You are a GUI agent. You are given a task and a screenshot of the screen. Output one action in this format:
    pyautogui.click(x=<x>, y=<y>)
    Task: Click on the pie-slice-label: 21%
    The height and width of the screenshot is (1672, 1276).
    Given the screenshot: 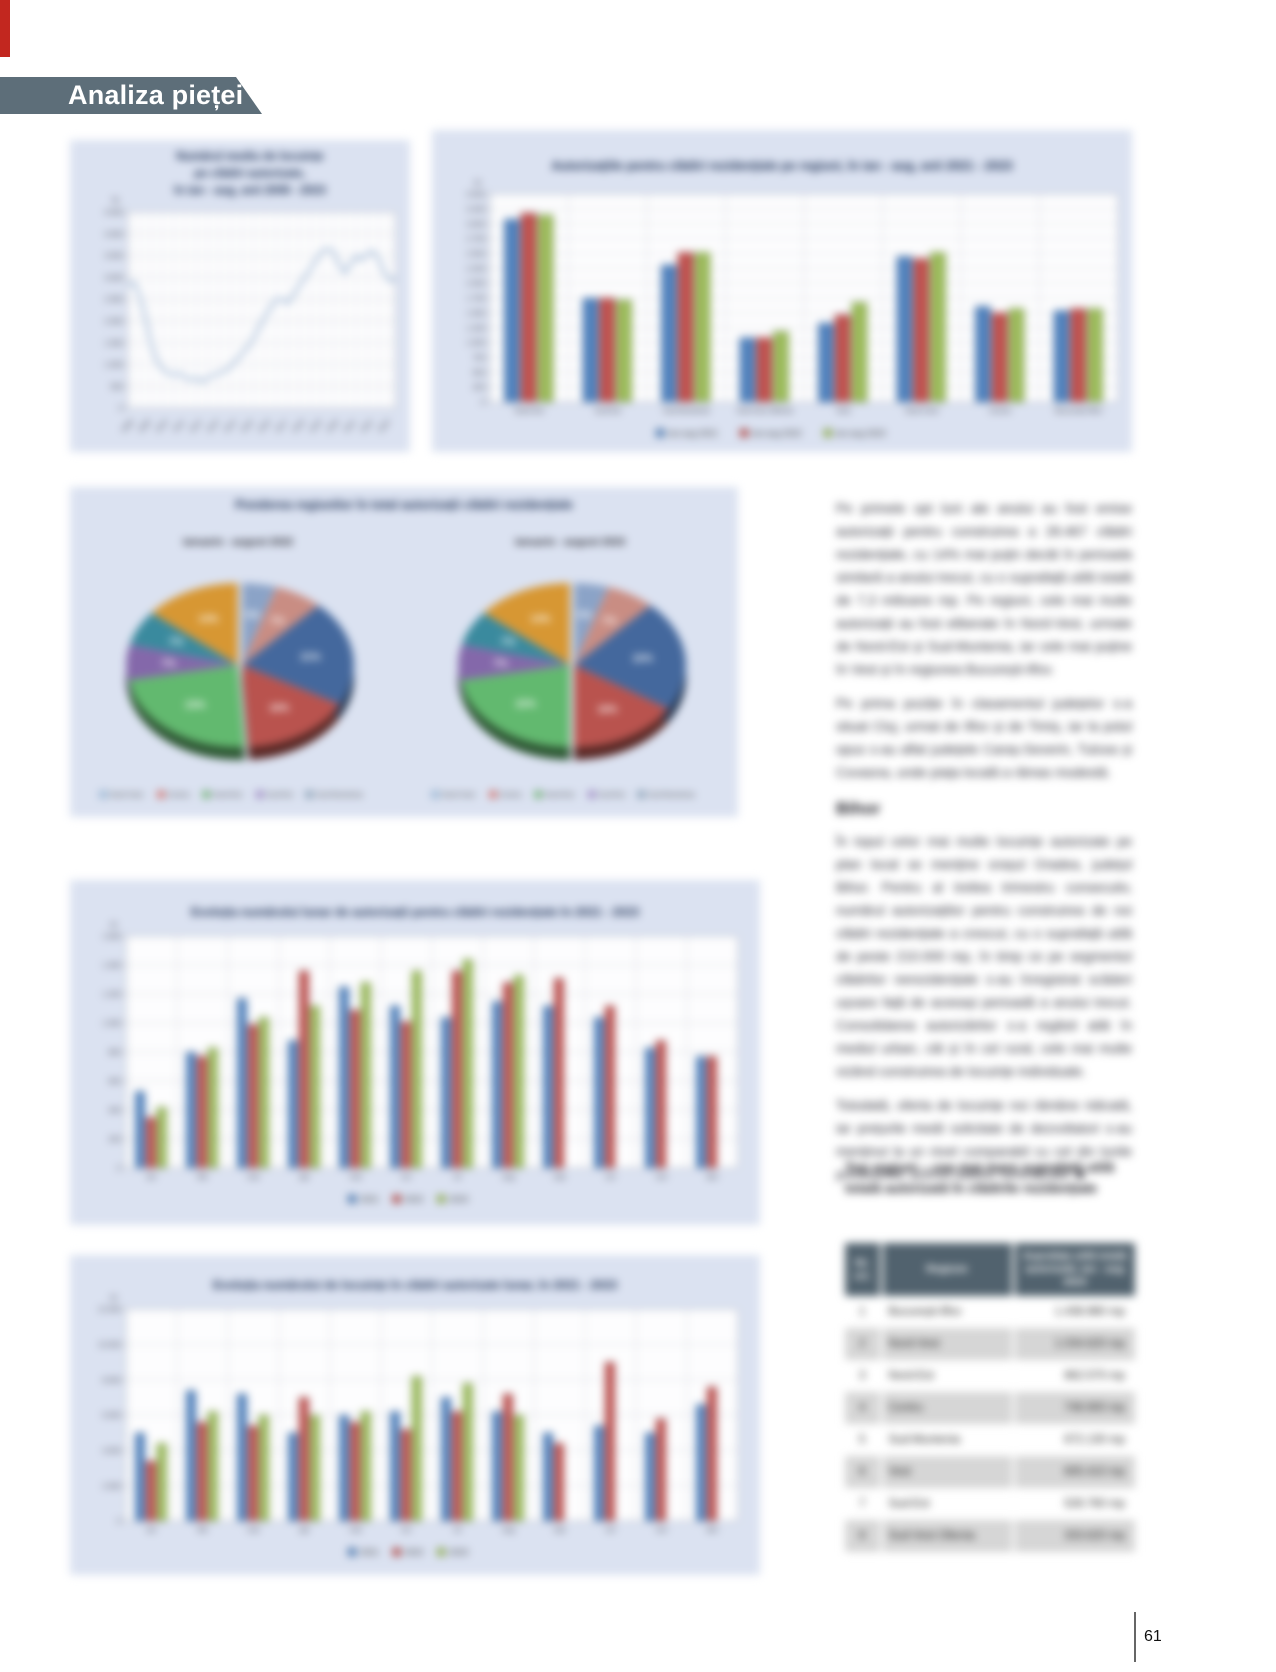 What is the action you would take?
    pyautogui.click(x=311, y=657)
    